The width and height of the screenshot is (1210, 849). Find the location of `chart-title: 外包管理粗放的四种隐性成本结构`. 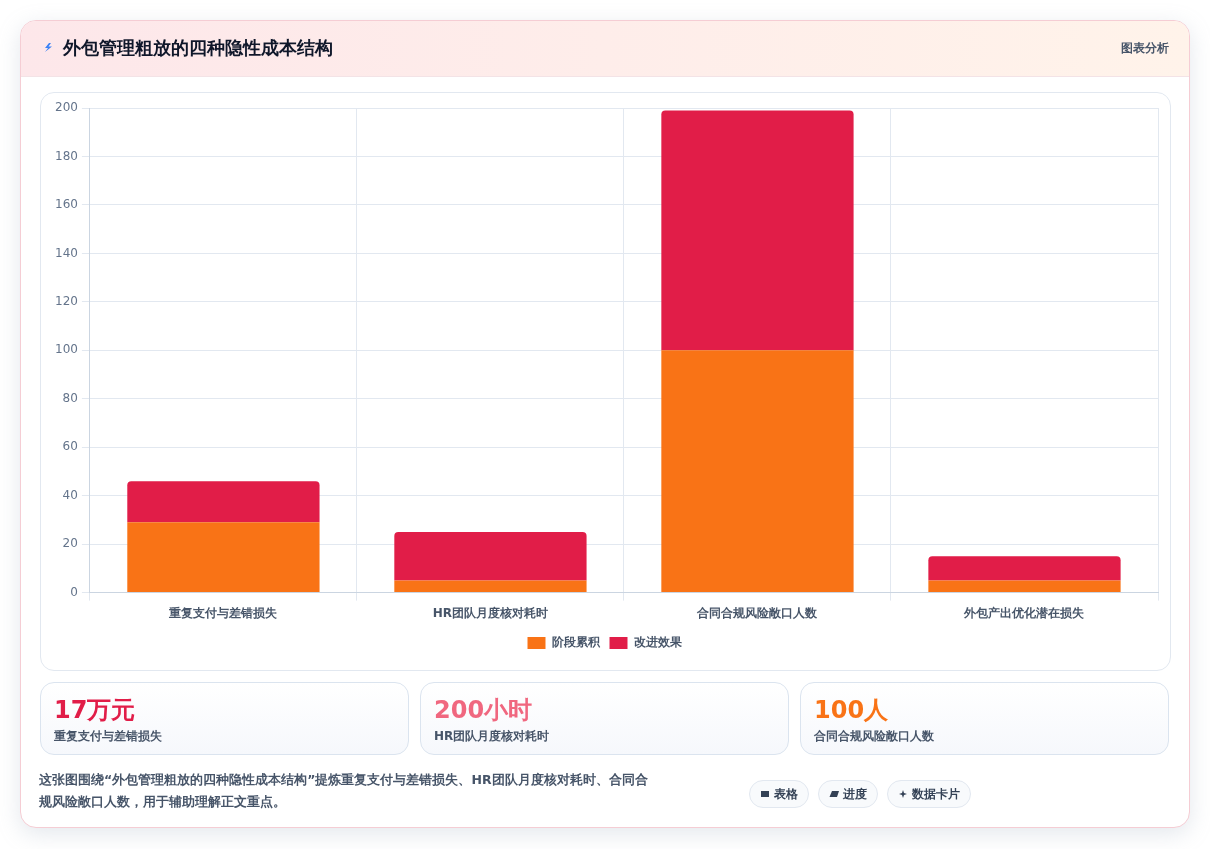

chart-title: 外包管理粗放的四种隐性成本结构 is located at coordinates (198, 48).